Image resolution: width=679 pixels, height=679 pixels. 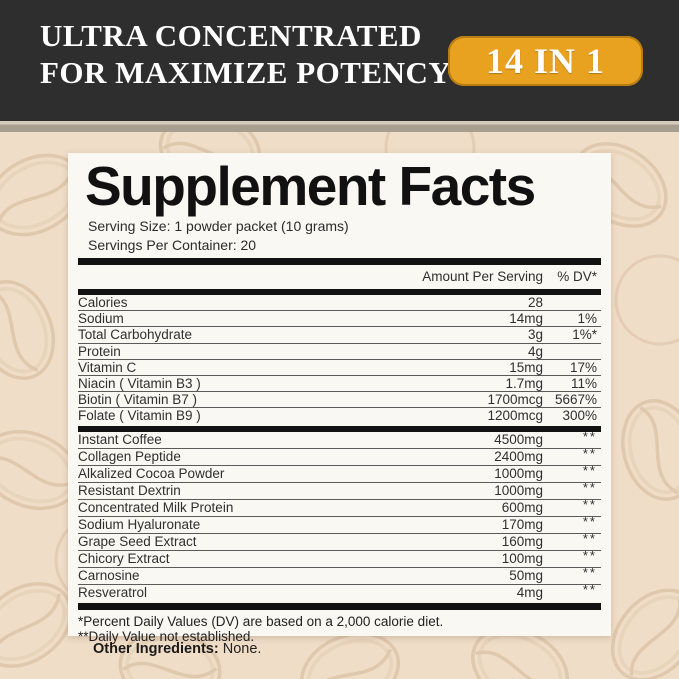 What do you see at coordinates (339, 384) in the screenshot?
I see `table-row: Niacin ( Vitamin B3 ) 1.7mg 11%` at bounding box center [339, 384].